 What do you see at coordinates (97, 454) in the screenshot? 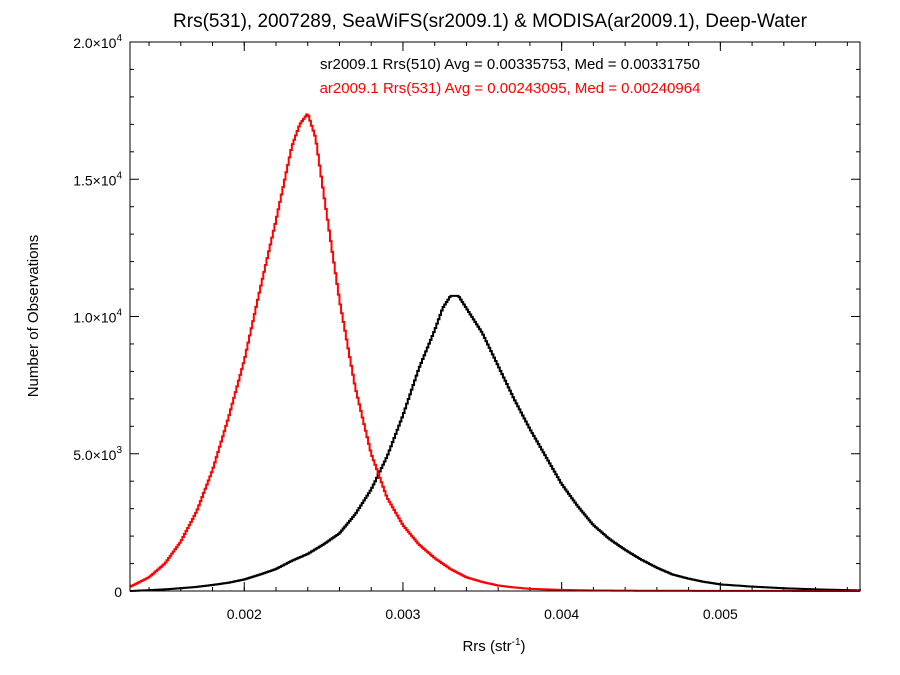
I see `y-tick-label: 5.0×10³` at bounding box center [97, 454].